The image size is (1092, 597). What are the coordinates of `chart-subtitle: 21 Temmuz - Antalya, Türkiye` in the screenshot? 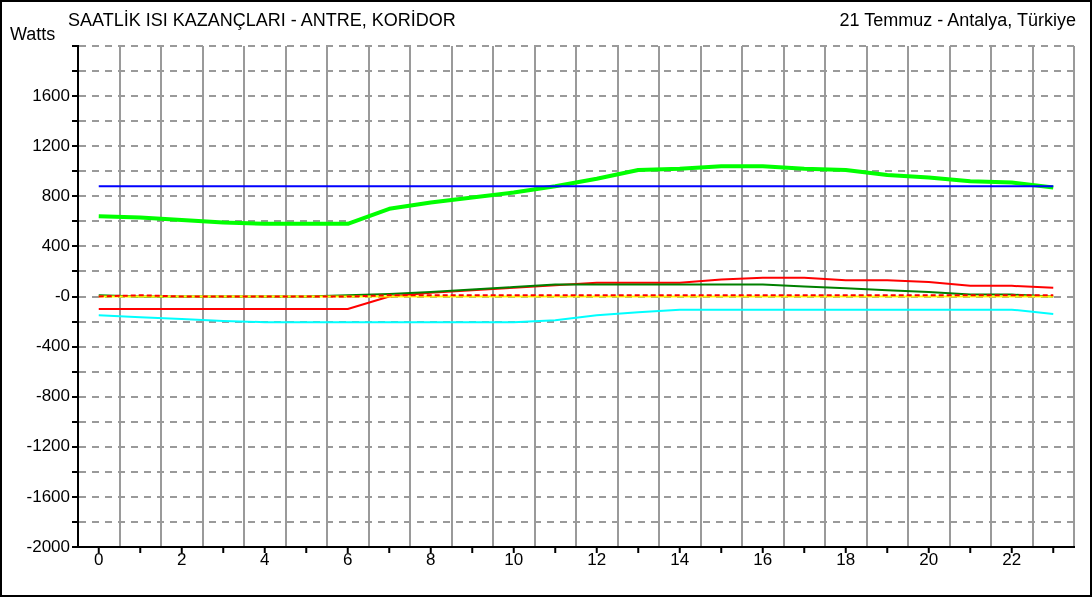 It's located at (957, 20).